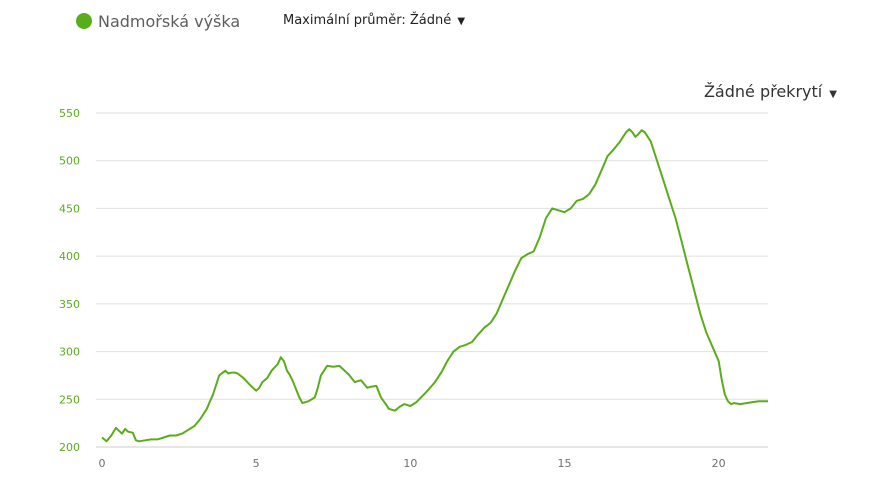 The height and width of the screenshot is (483, 875). What do you see at coordinates (69, 304) in the screenshot?
I see `y-tick-label: 350` at bounding box center [69, 304].